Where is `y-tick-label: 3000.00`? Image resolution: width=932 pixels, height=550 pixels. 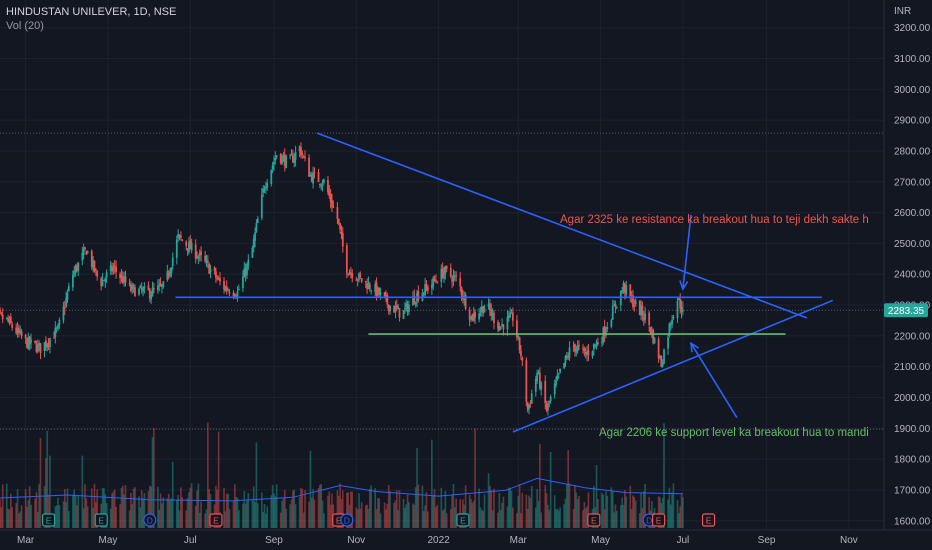 y-tick-label: 3000.00 is located at coordinates (912, 90).